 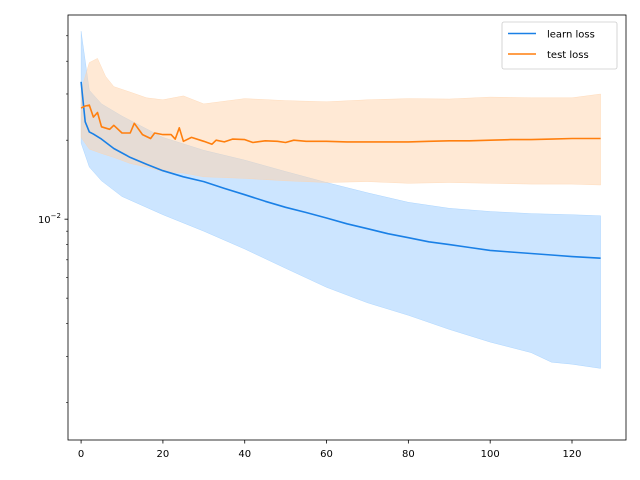 I want to click on x-tick-label-60: 60, so click(x=326, y=454).